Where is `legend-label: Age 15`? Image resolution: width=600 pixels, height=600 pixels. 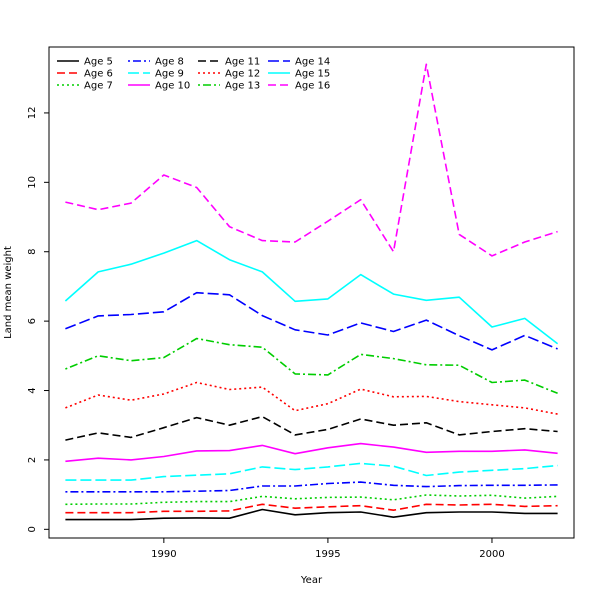
legend-label: Age 15 is located at coordinates (312, 74).